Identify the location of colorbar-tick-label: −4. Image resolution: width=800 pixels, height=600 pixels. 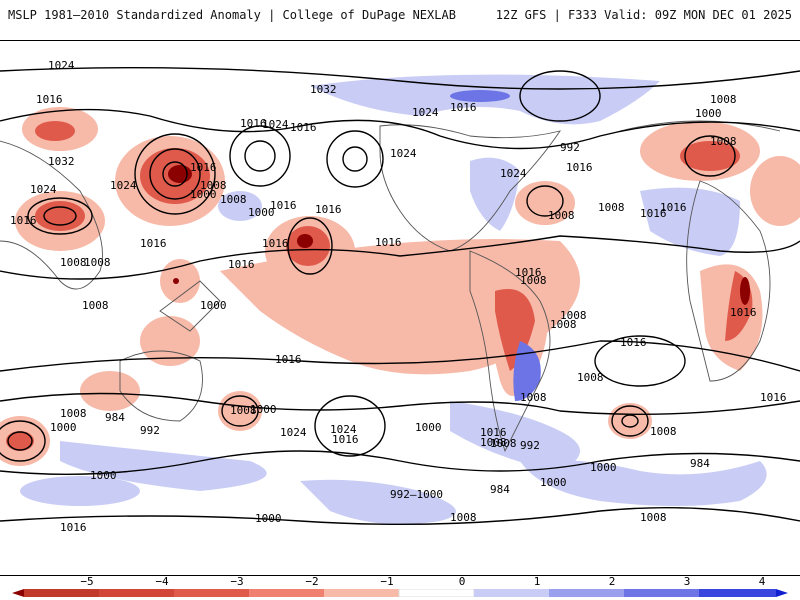
(162, 581).